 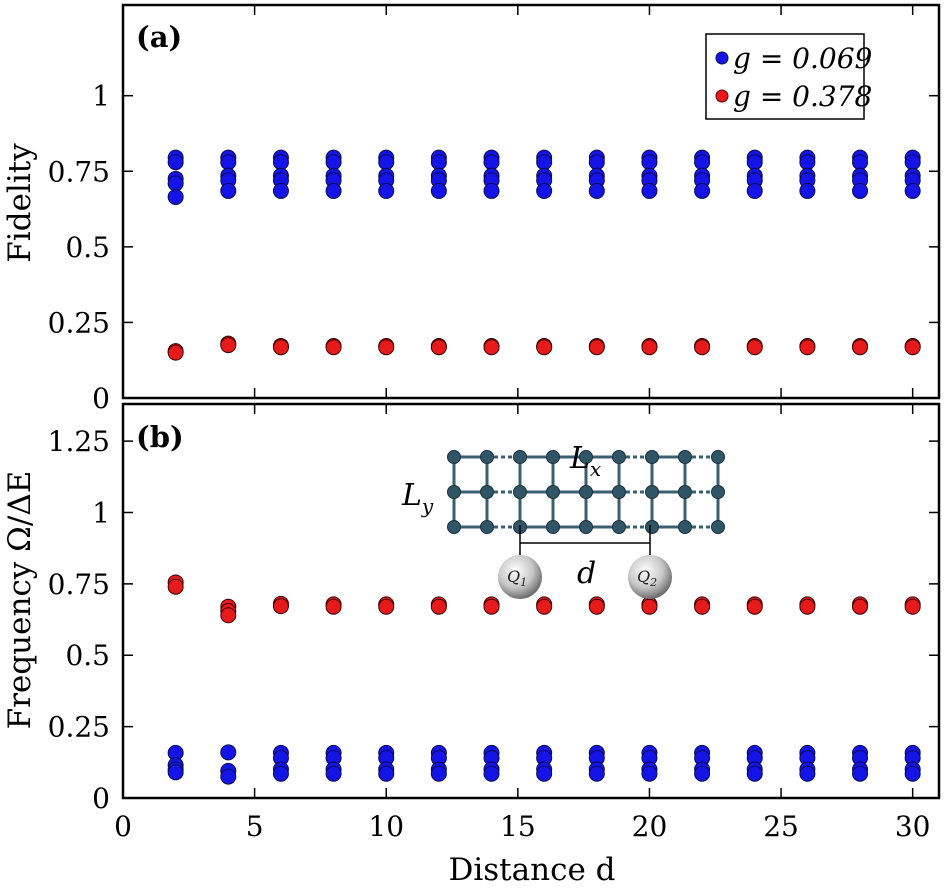 I want to click on legend-box, so click(x=785, y=76).